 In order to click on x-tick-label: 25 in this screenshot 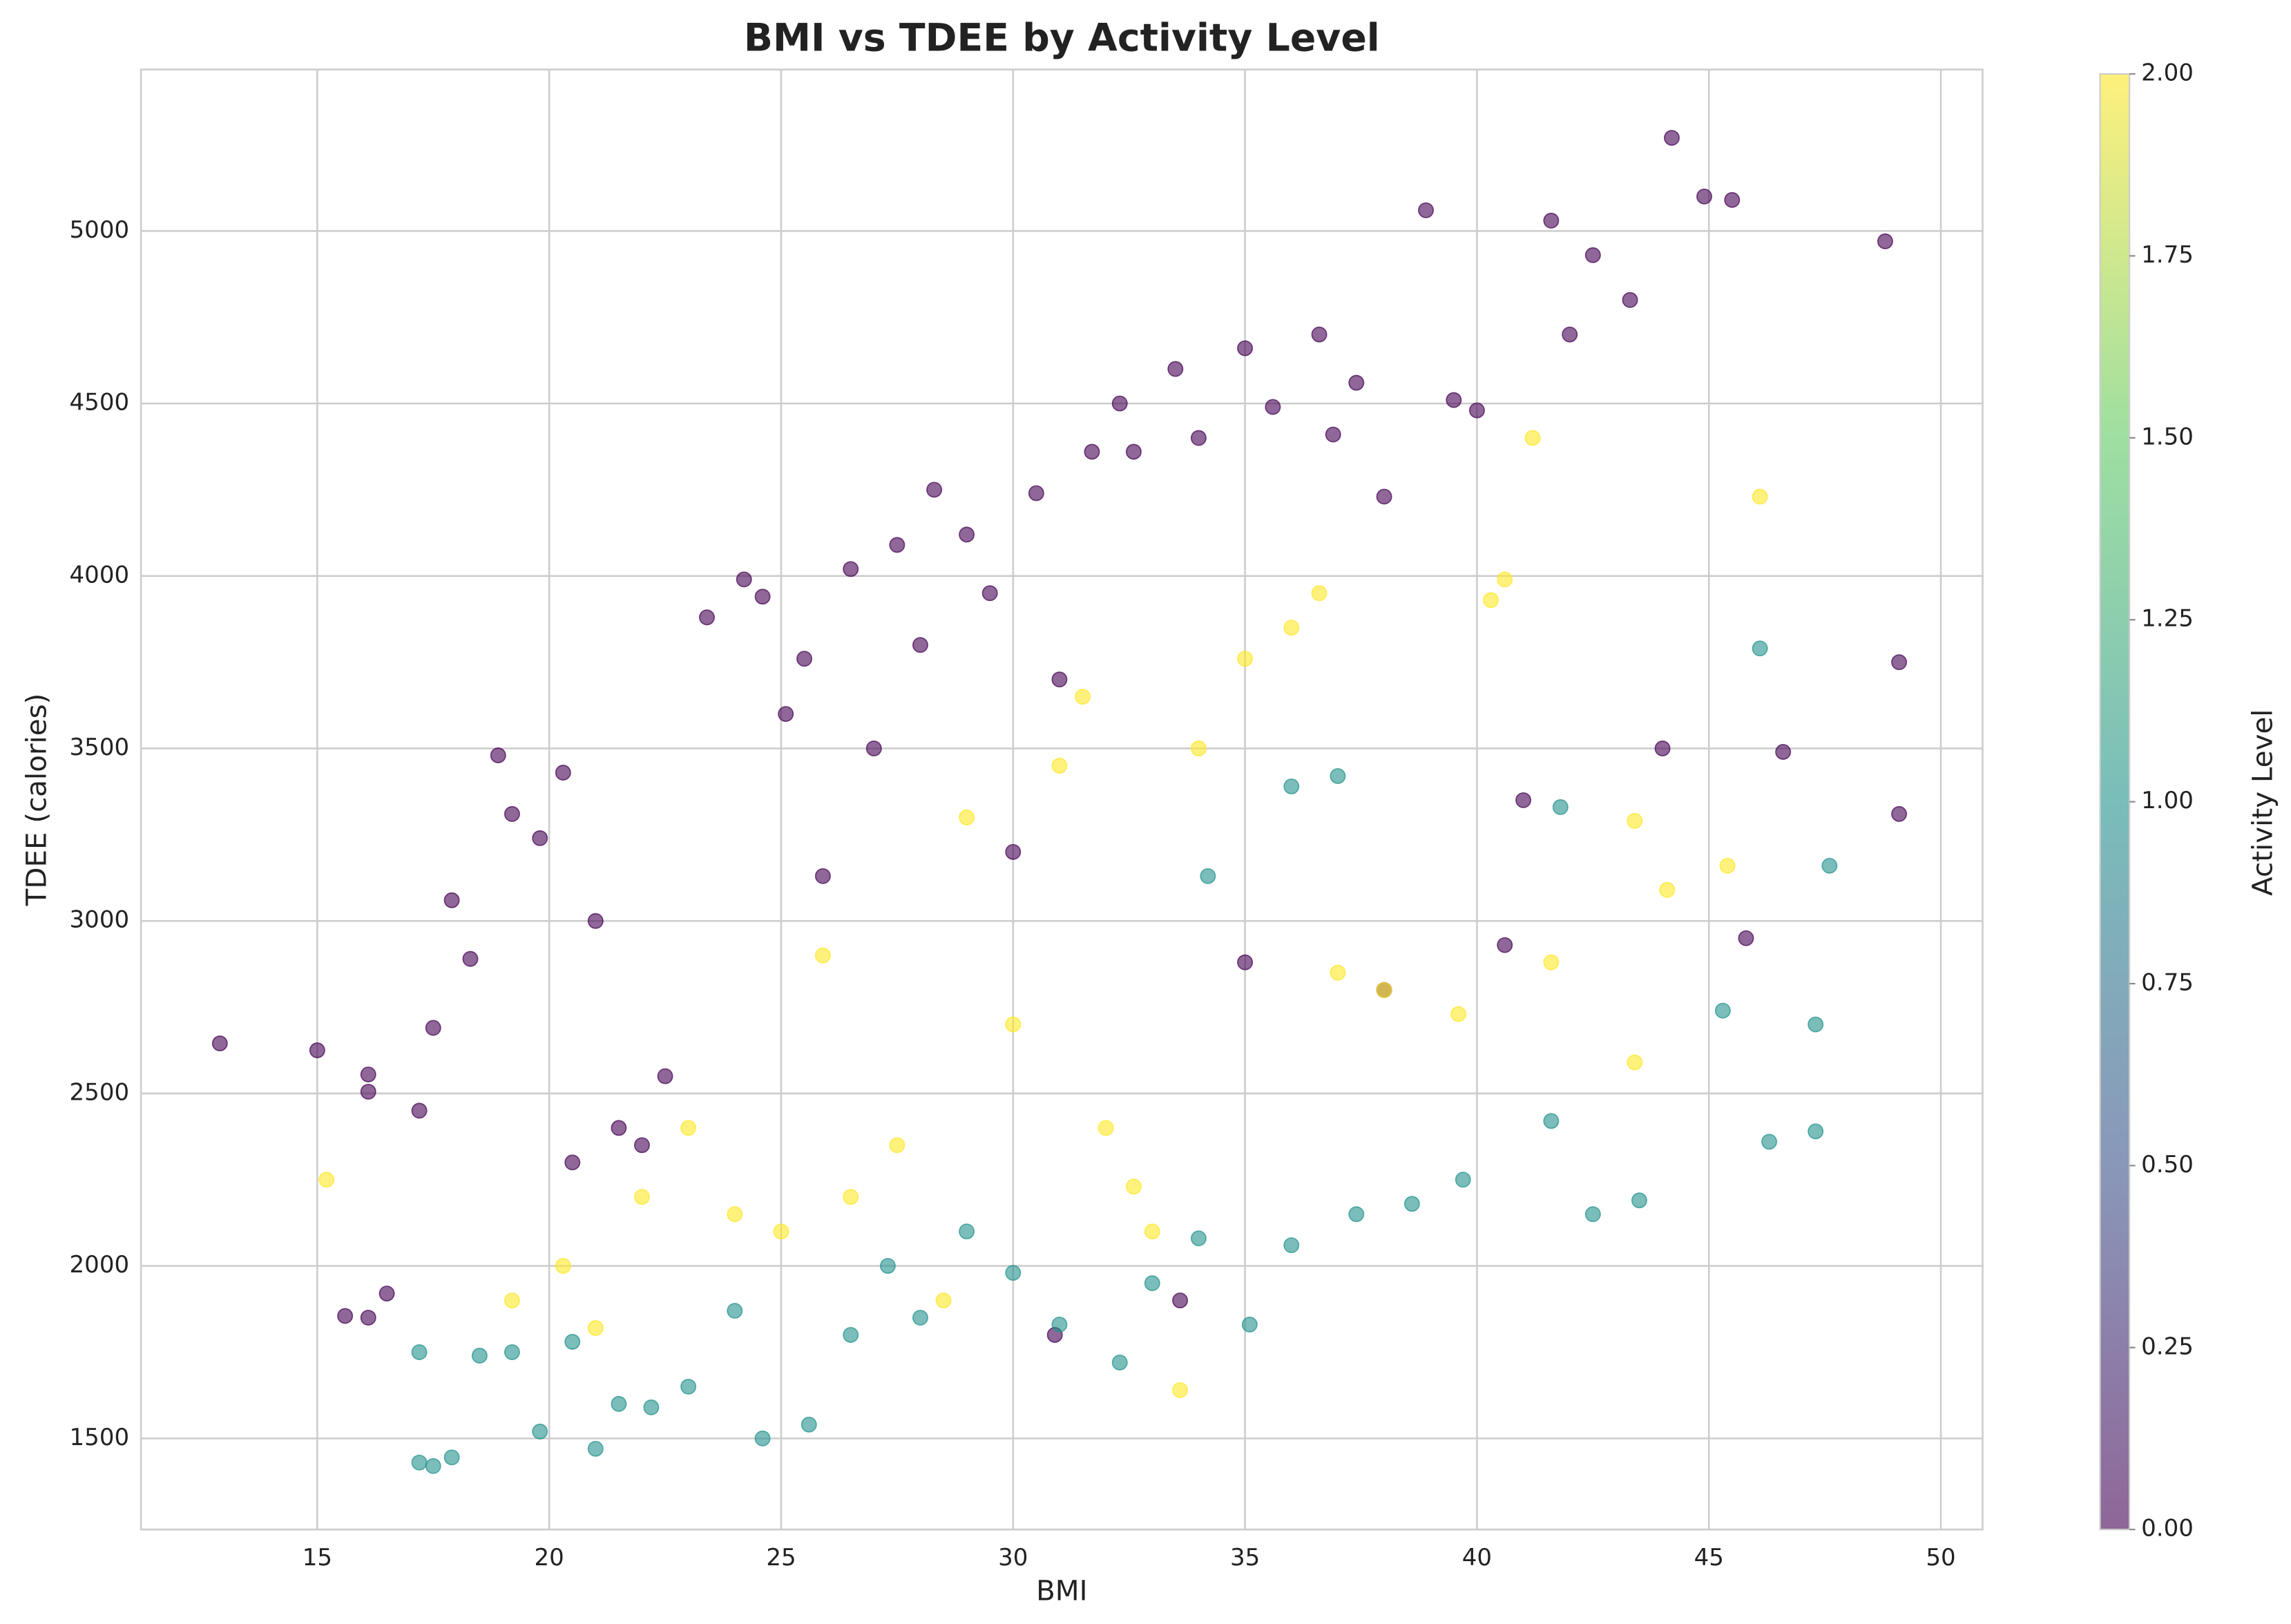, I will do `click(781, 1558)`.